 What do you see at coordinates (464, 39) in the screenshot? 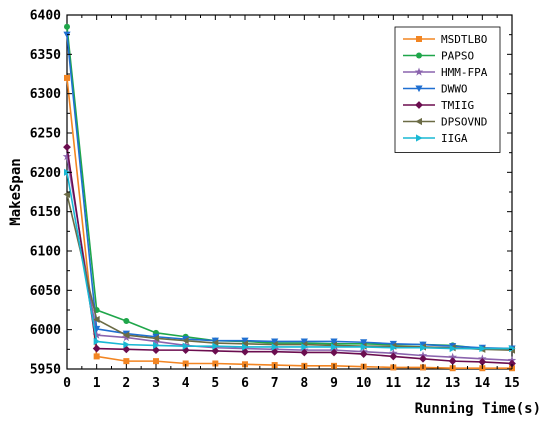
I see `legend-label: MSDTLBO` at bounding box center [464, 39].